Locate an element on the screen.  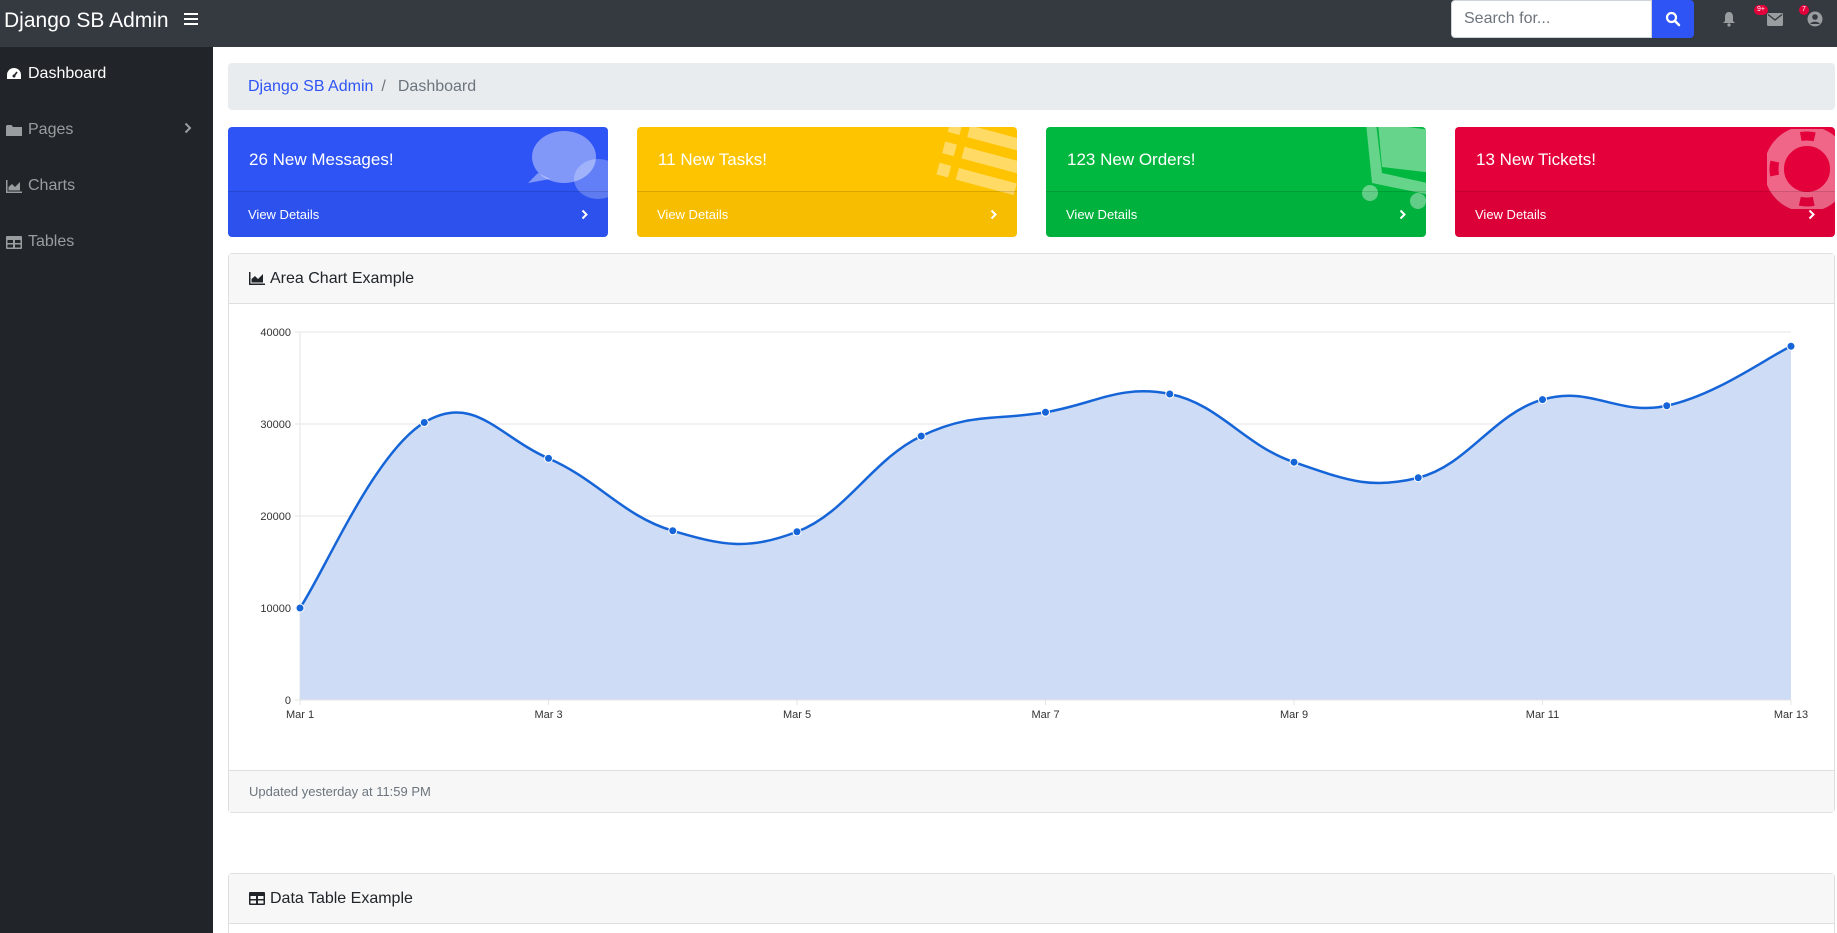
card-title: Data Table Example is located at coordinates (341, 898).